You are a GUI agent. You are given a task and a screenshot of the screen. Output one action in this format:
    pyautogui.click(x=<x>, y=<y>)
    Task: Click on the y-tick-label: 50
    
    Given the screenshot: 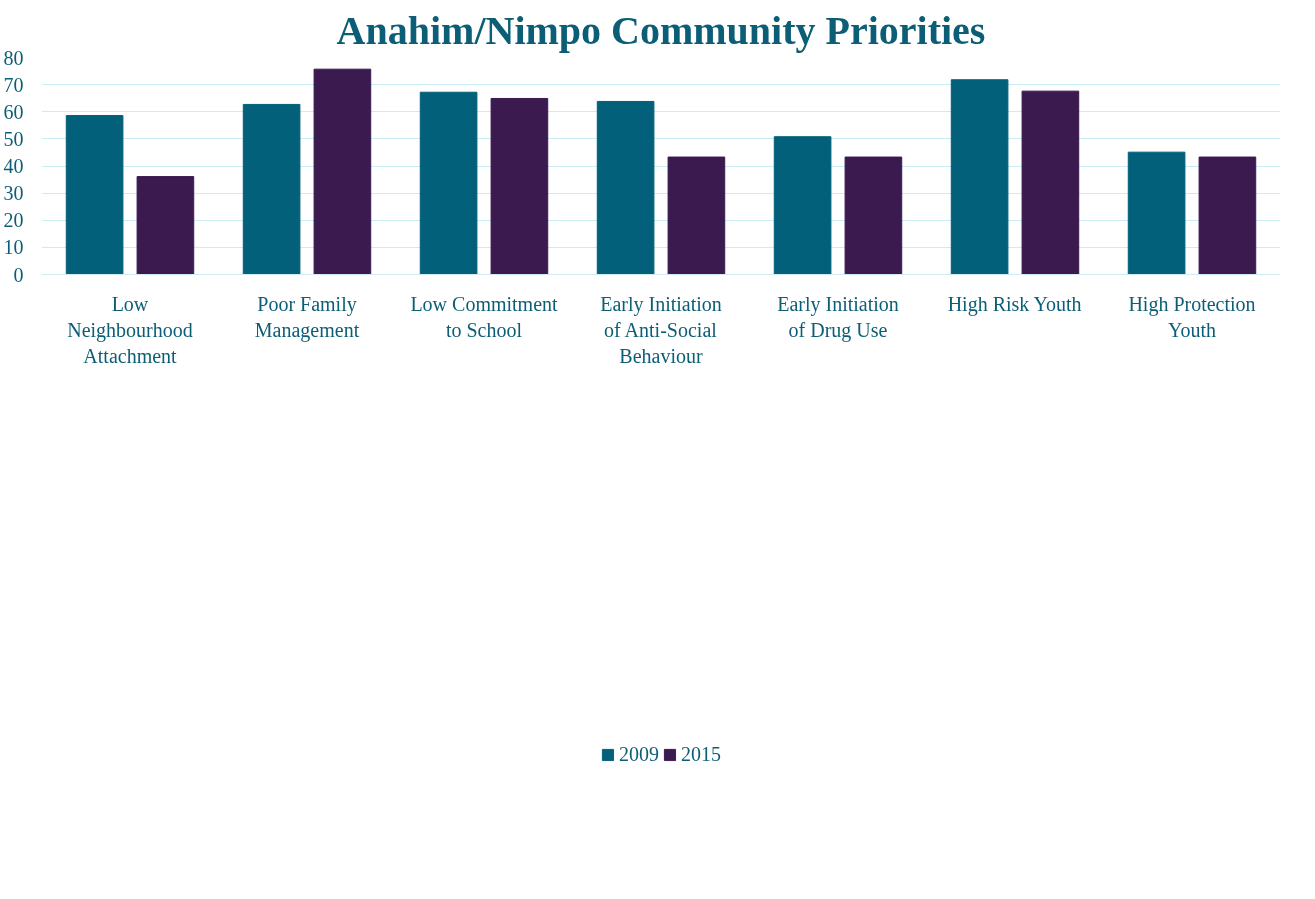 What is the action you would take?
    pyautogui.click(x=13, y=138)
    